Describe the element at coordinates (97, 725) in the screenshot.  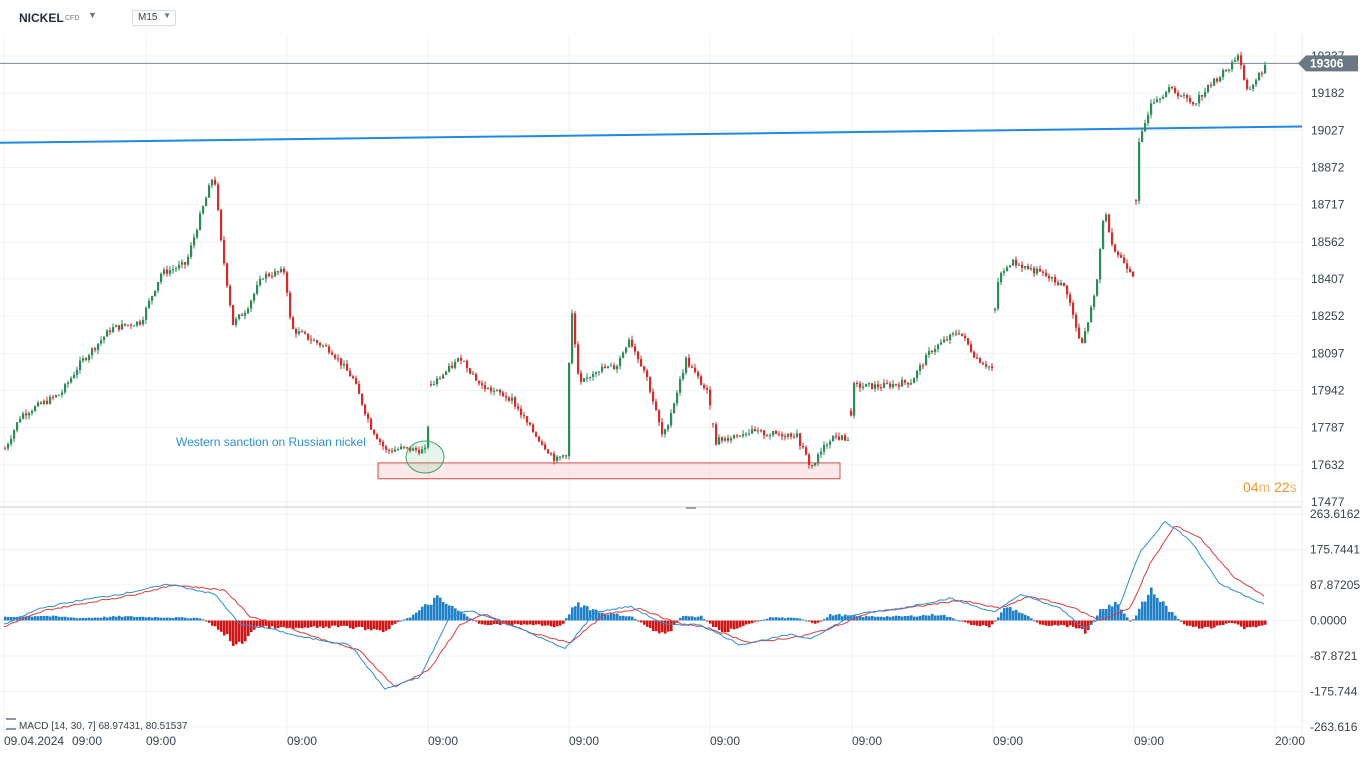
I see `macd-legend: MACD [14, 30, 7] 68.97431, 80.51537` at that location.